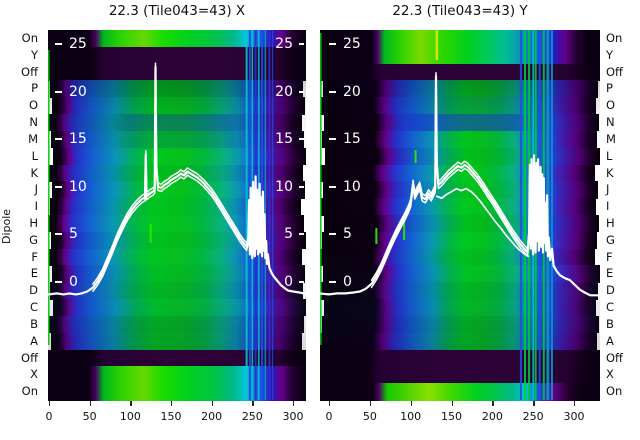  I want to click on dipole-label-right: N, so click(610, 122).